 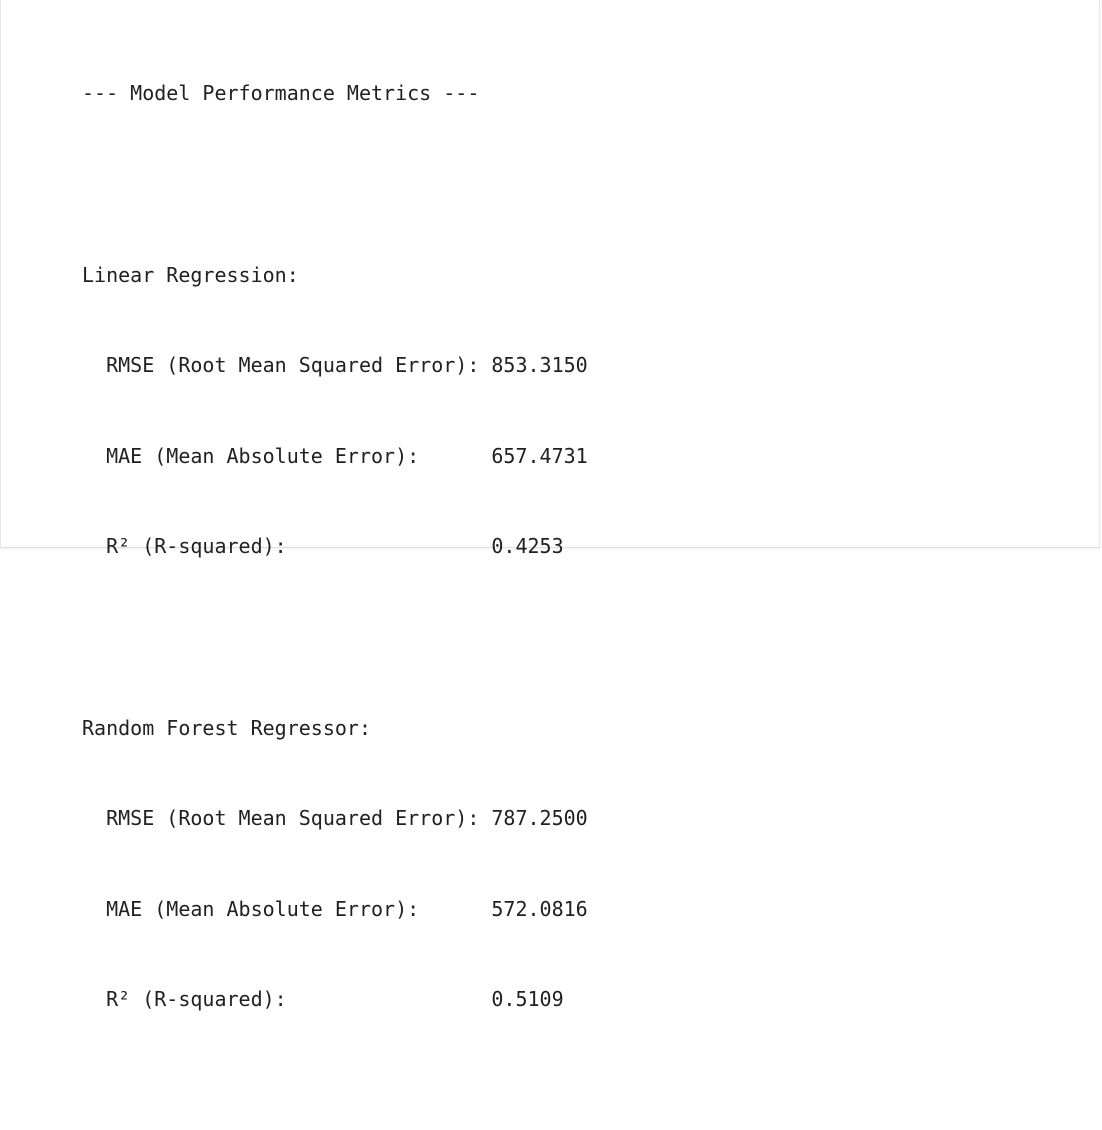 What do you see at coordinates (226, 727) in the screenshot?
I see `model-heading-random-forest: Random Forest Regressor:` at bounding box center [226, 727].